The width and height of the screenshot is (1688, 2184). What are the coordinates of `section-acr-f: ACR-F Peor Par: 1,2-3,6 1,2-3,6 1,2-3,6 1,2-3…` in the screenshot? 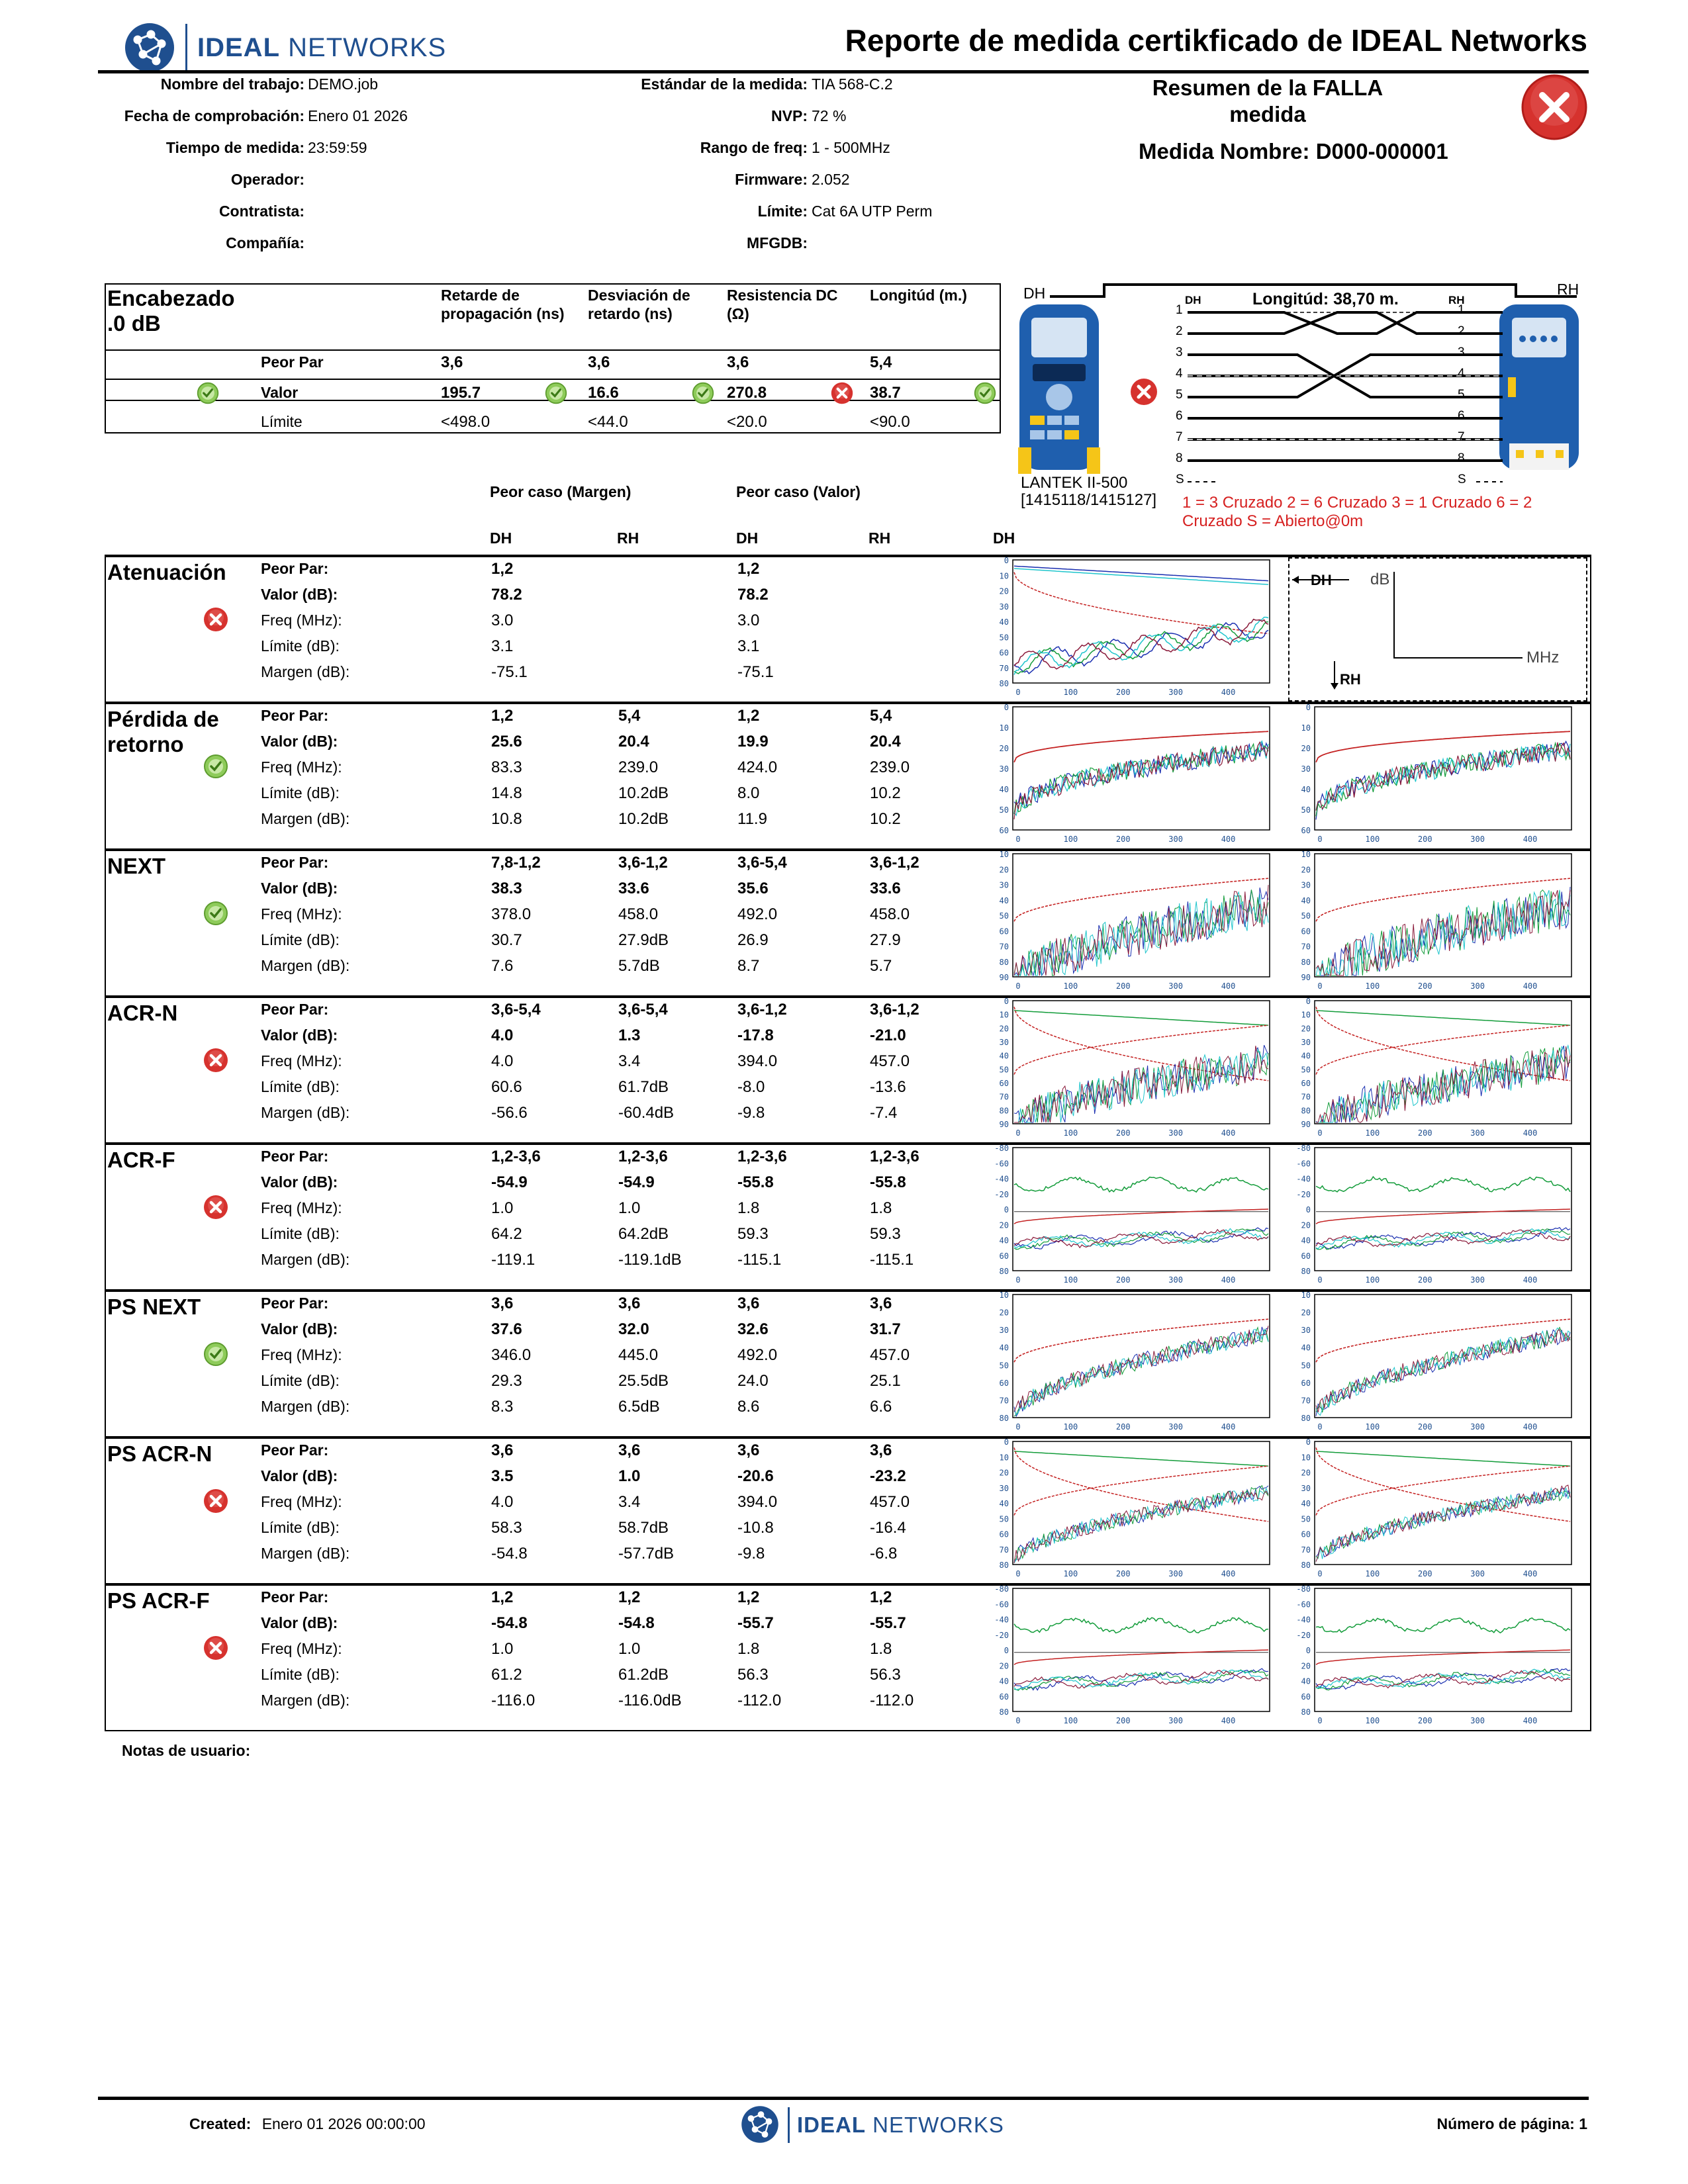 It's located at (848, 1216).